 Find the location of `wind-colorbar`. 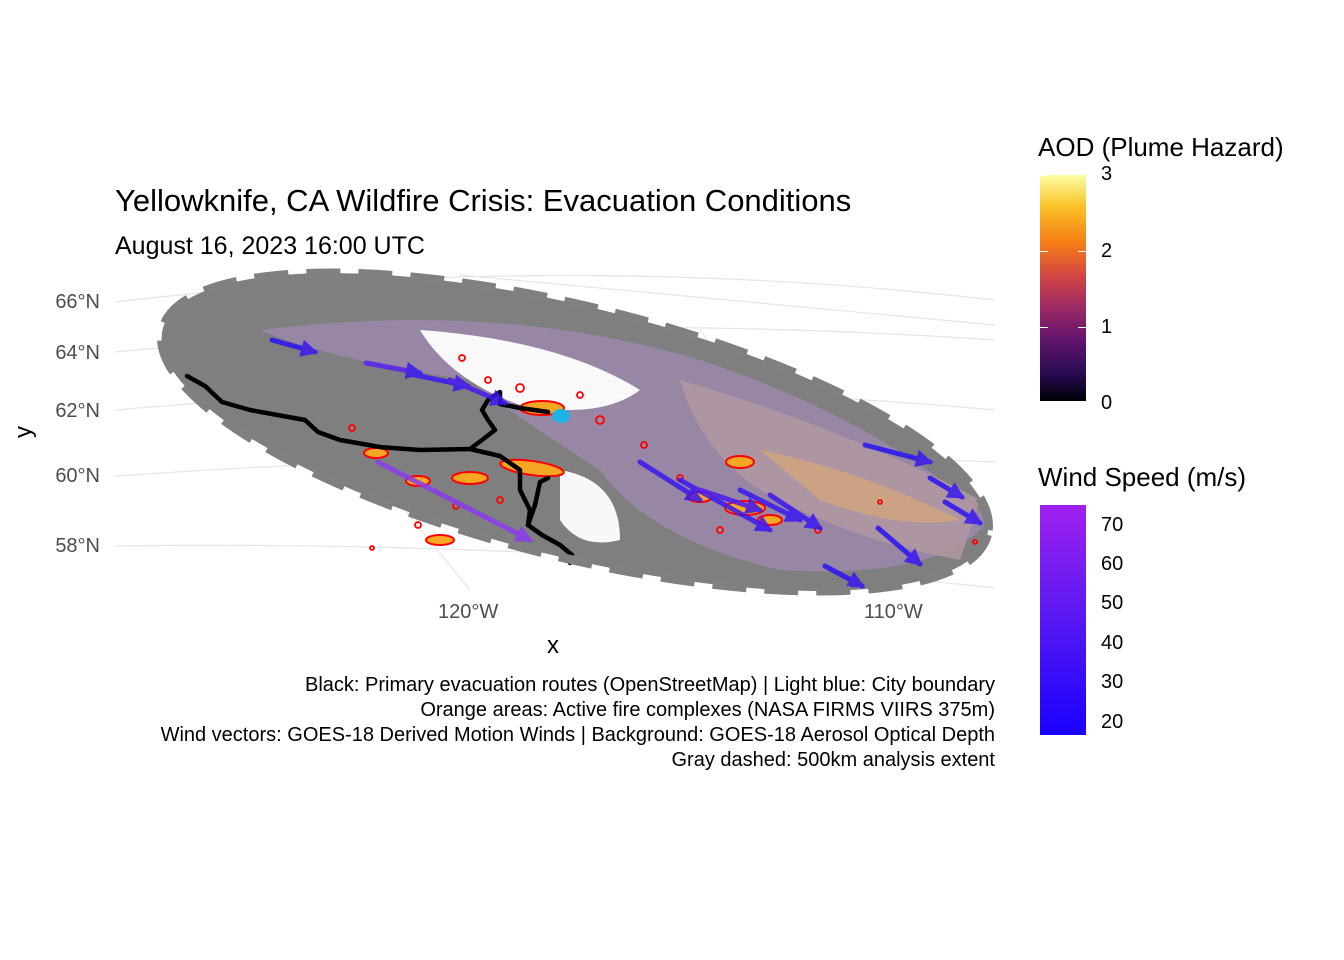

wind-colorbar is located at coordinates (1063, 620).